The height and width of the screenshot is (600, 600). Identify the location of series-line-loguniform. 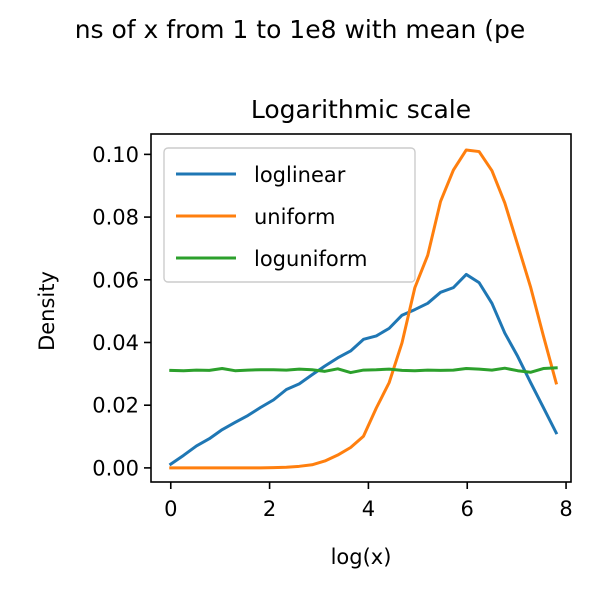
(363, 370).